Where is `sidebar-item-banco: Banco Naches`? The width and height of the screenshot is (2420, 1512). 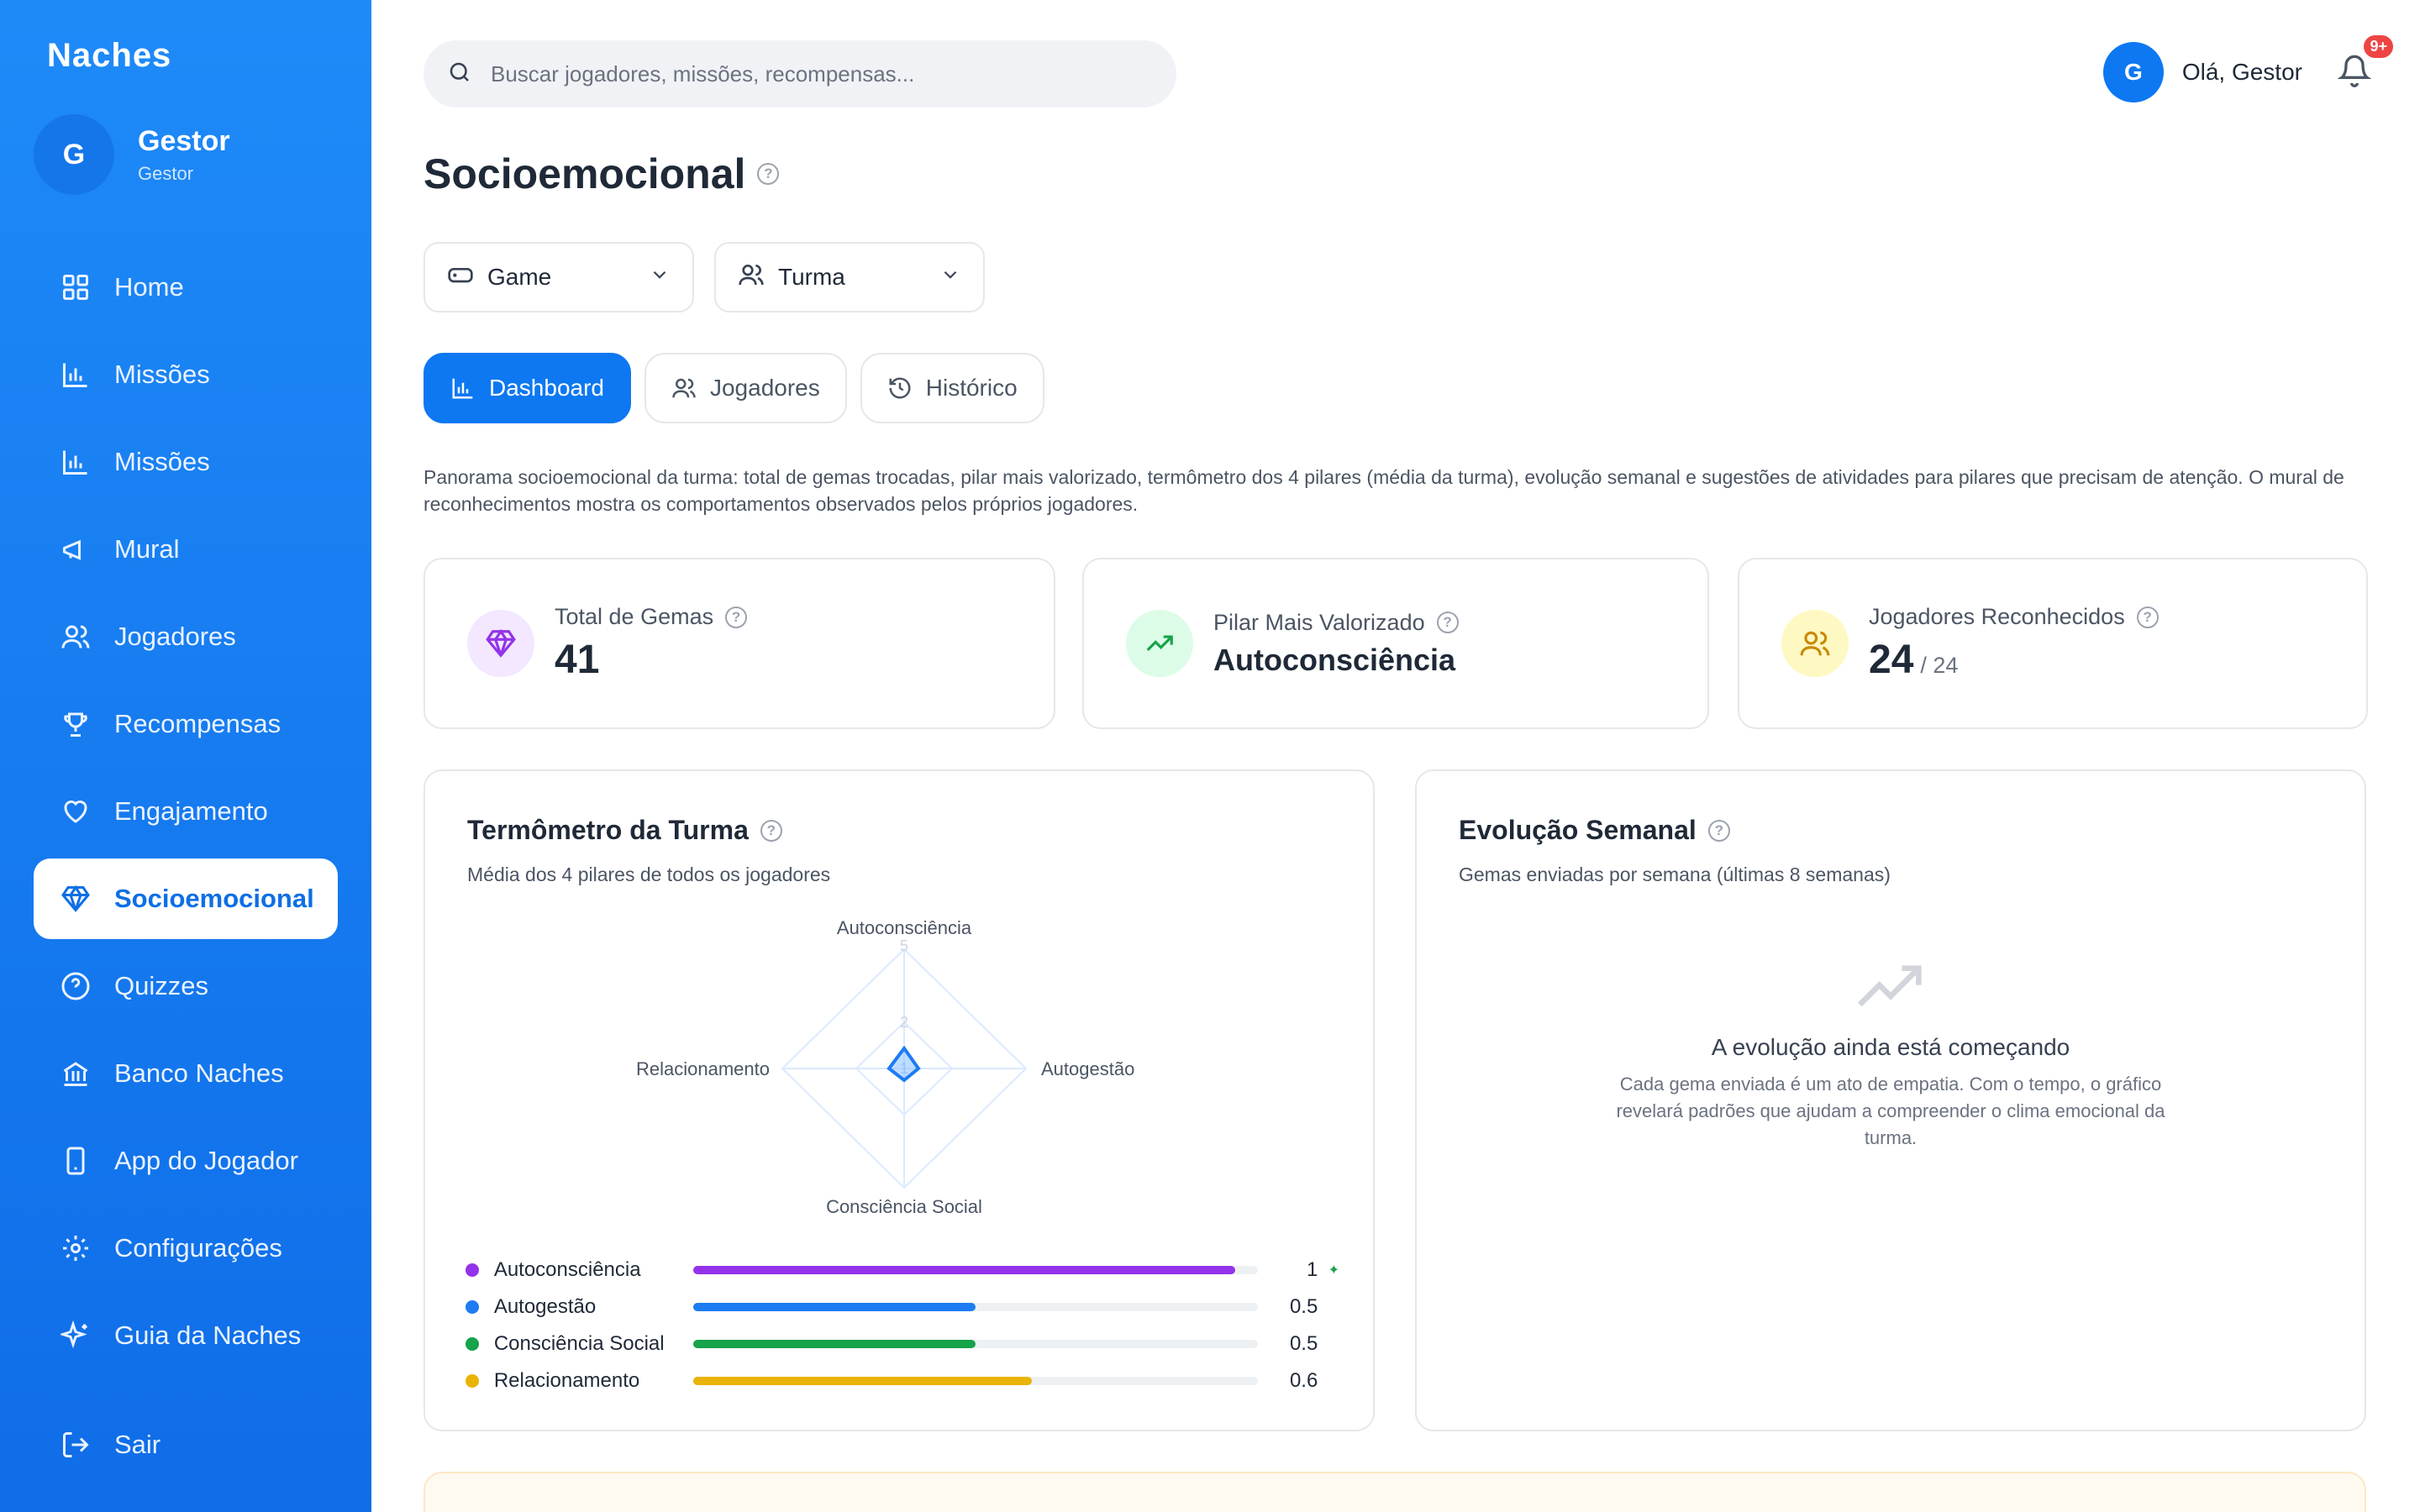
sidebar-item-banco: Banco Naches is located at coordinates (186, 1073).